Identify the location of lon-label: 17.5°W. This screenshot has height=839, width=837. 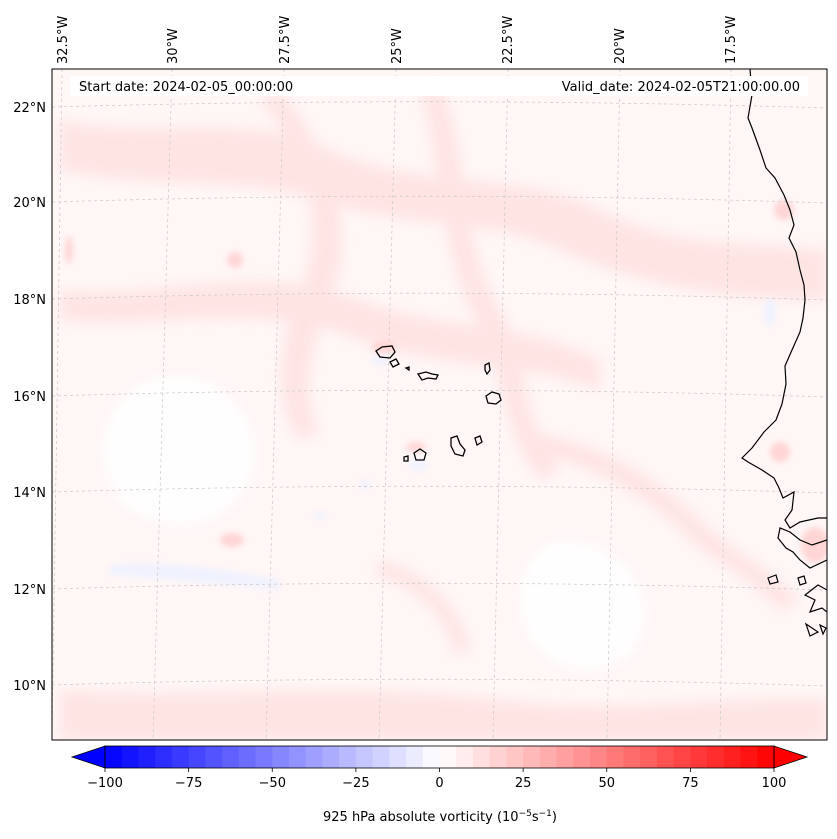
(731, 40).